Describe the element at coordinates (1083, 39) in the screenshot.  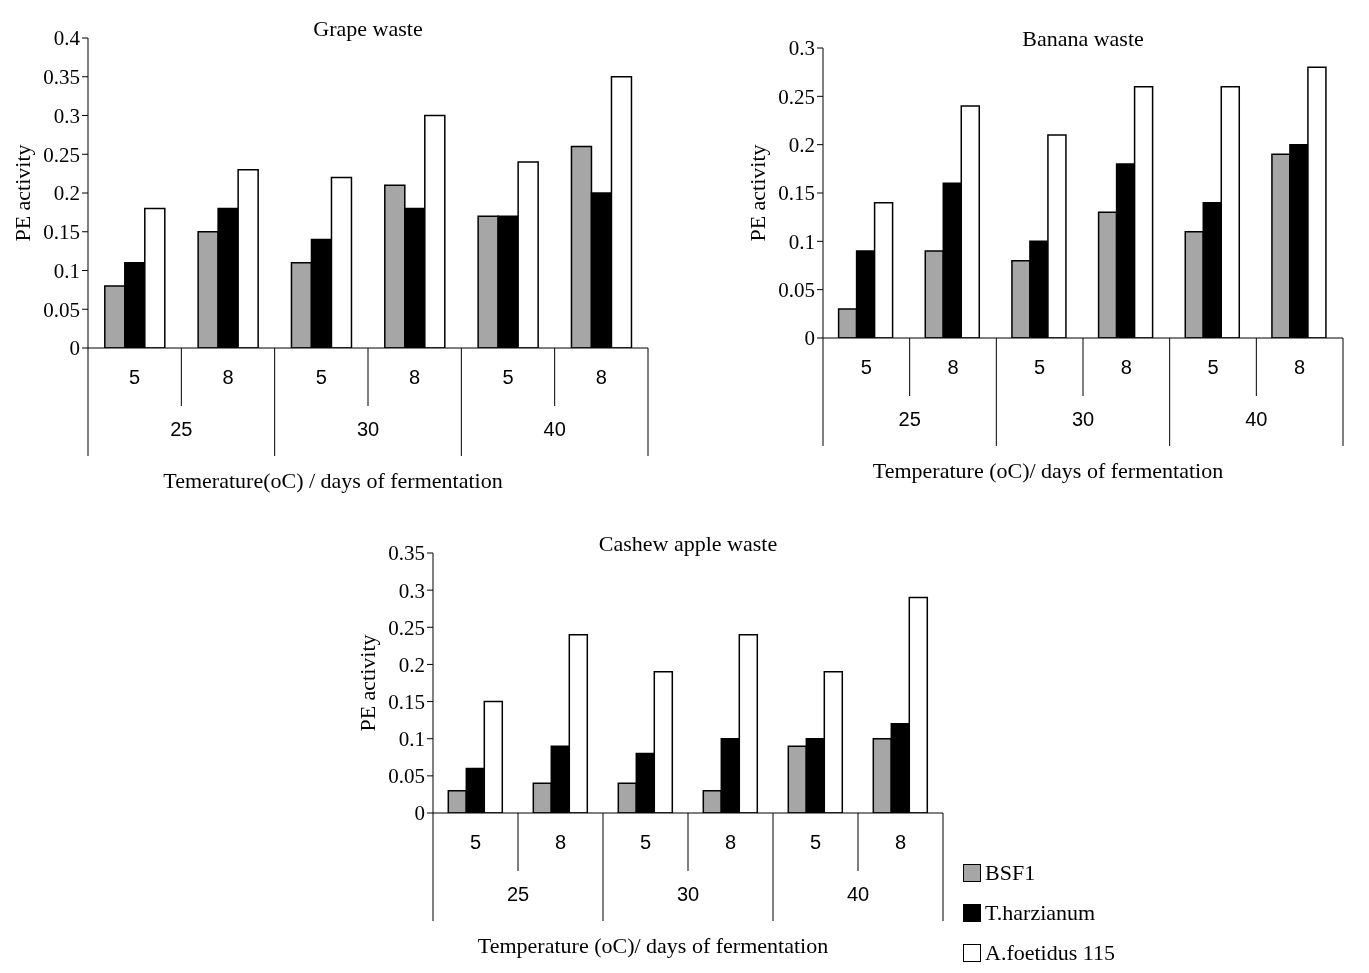
I see `chart-title: Banana waste` at that location.